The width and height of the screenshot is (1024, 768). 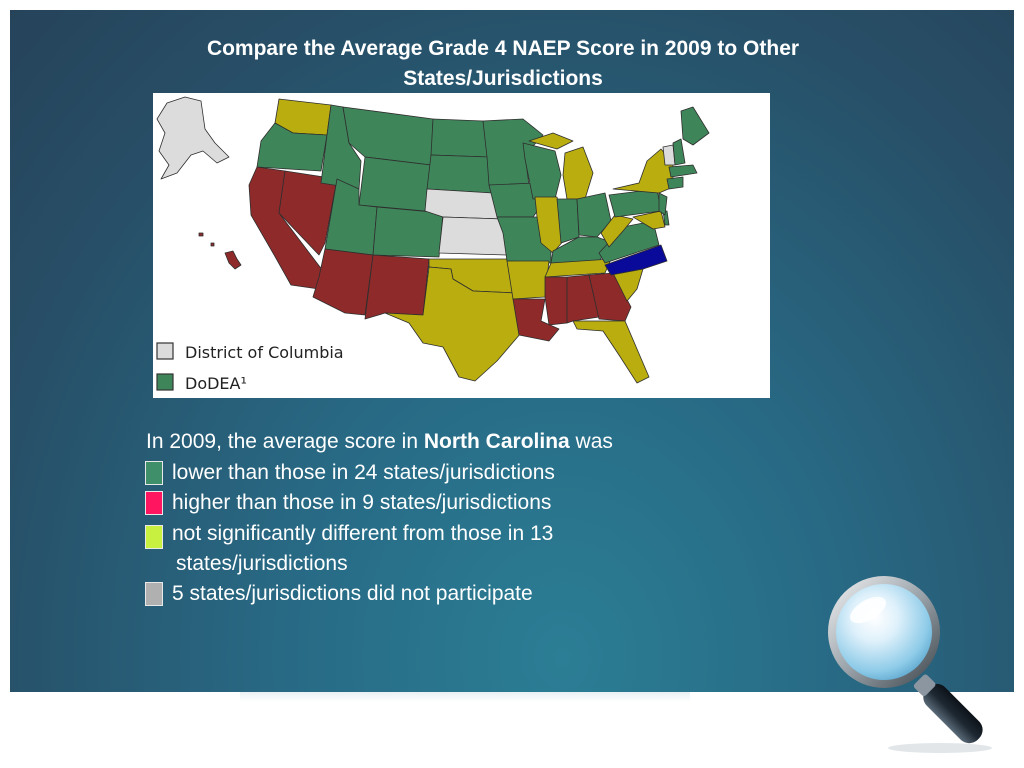 What do you see at coordinates (663, 204) in the screenshot?
I see `state-new-jersey` at bounding box center [663, 204].